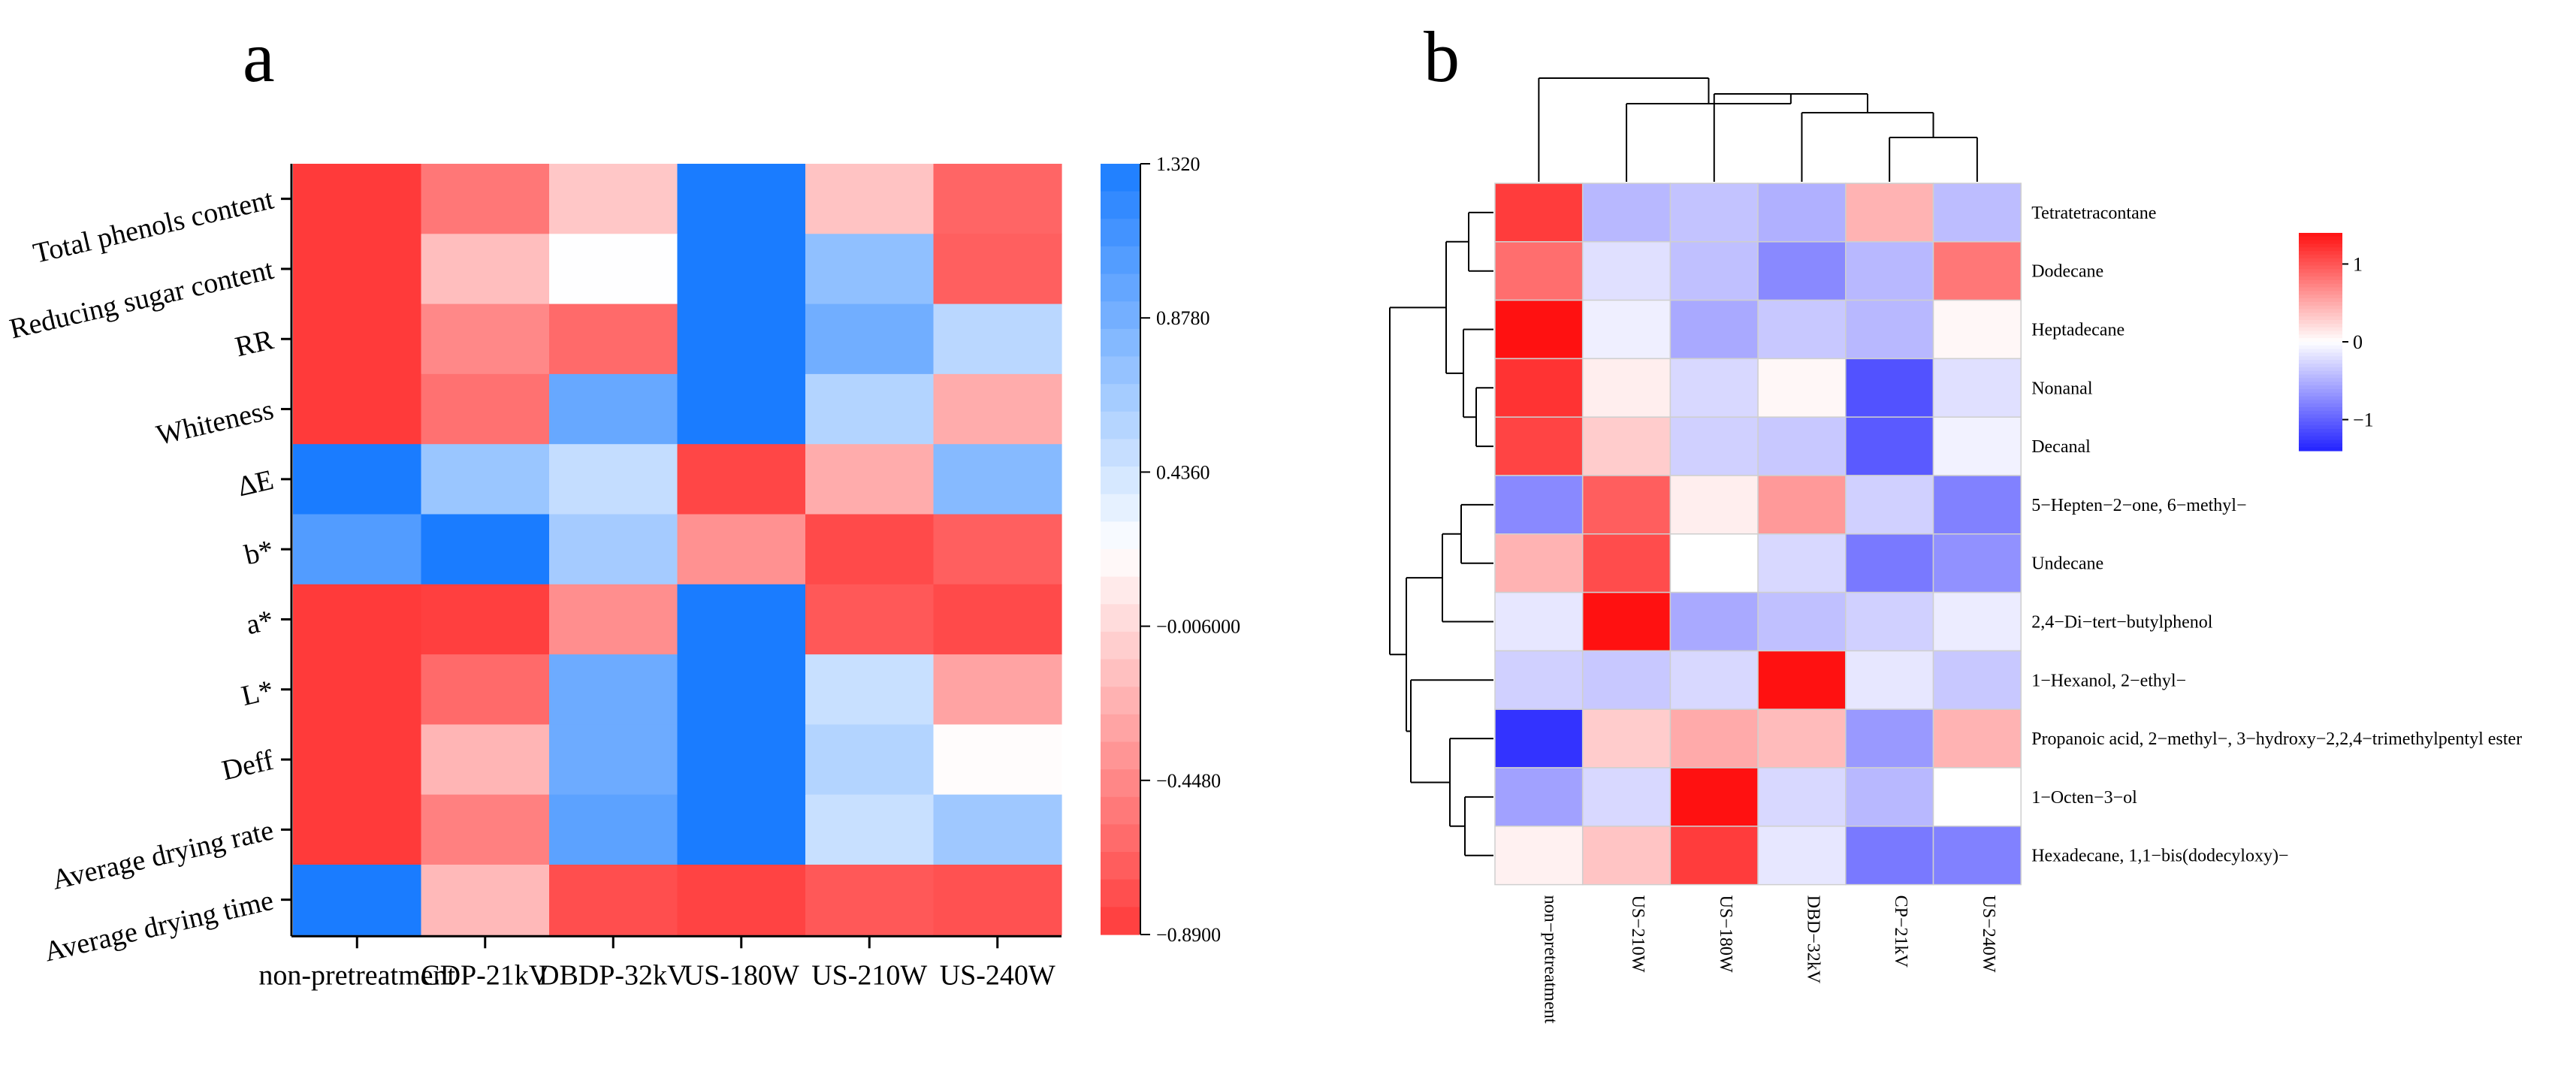 Image resolution: width=2576 pixels, height=1072 pixels. Describe the element at coordinates (485, 975) in the screenshot. I see `column-label-a: CDP-21kV` at that location.